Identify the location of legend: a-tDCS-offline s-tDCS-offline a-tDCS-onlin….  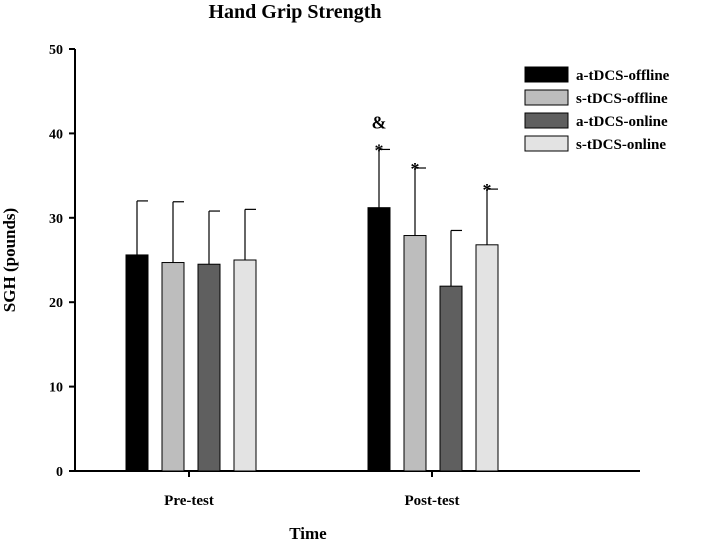
(597, 109).